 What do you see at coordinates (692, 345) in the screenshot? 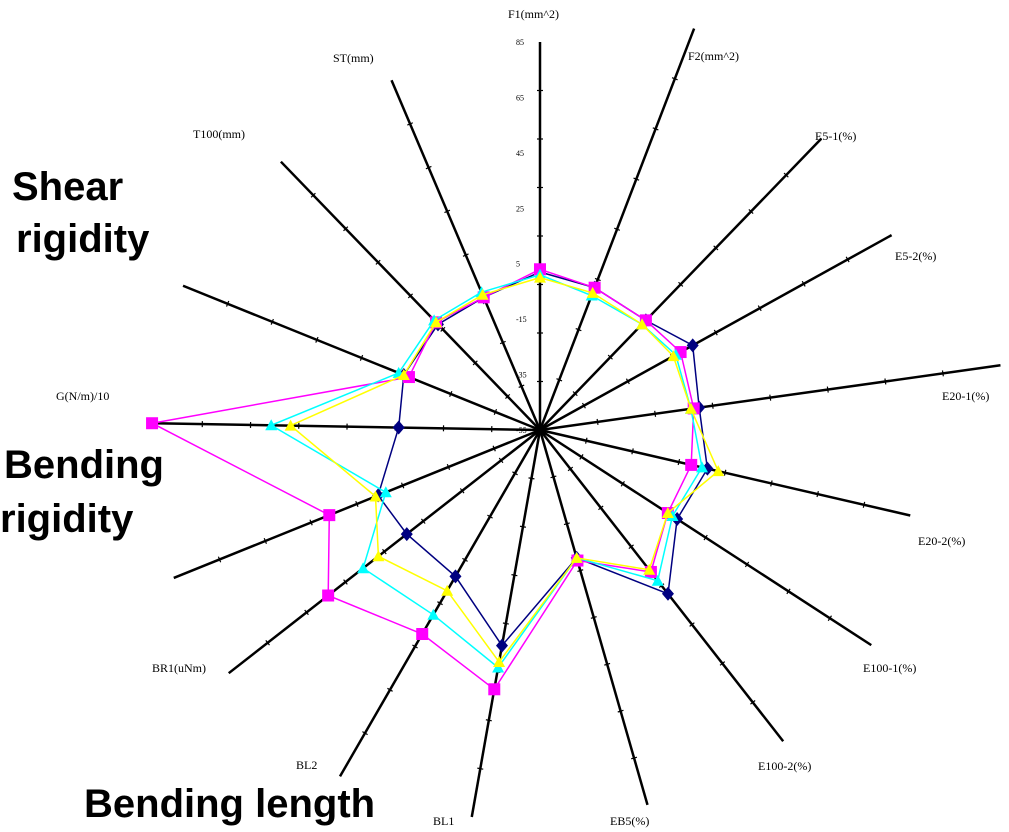
I see `series-marker-diamond` at bounding box center [692, 345].